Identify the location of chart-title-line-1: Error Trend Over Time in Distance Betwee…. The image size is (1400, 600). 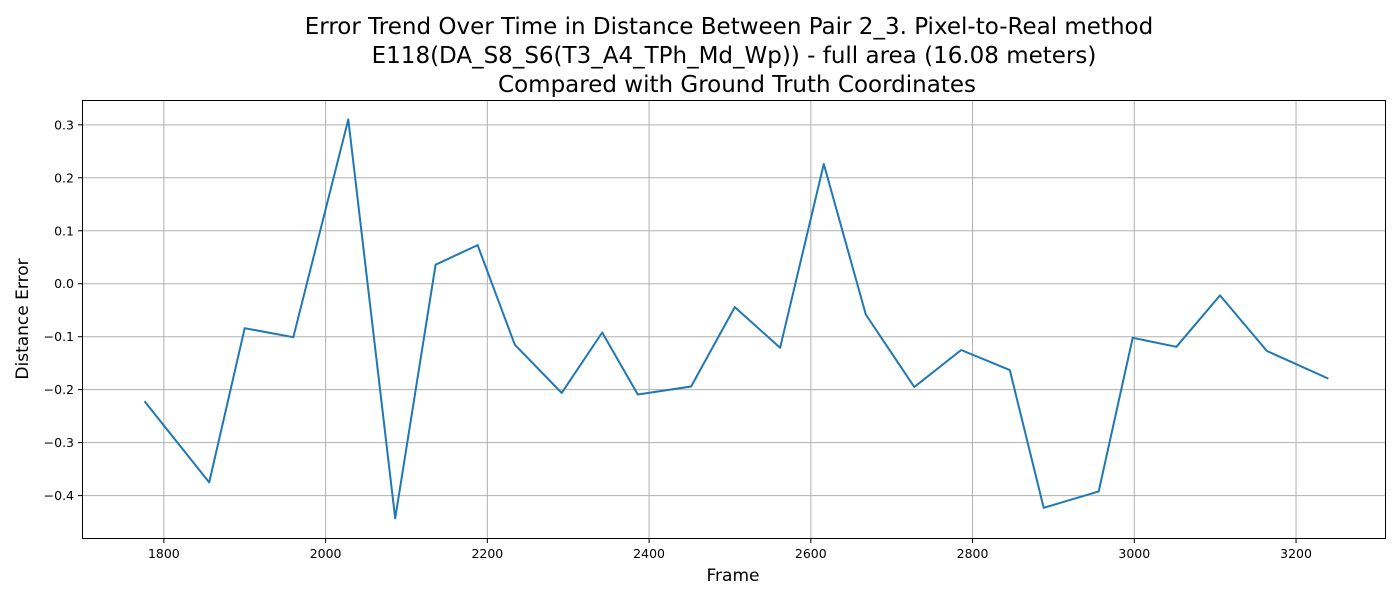
(729, 27).